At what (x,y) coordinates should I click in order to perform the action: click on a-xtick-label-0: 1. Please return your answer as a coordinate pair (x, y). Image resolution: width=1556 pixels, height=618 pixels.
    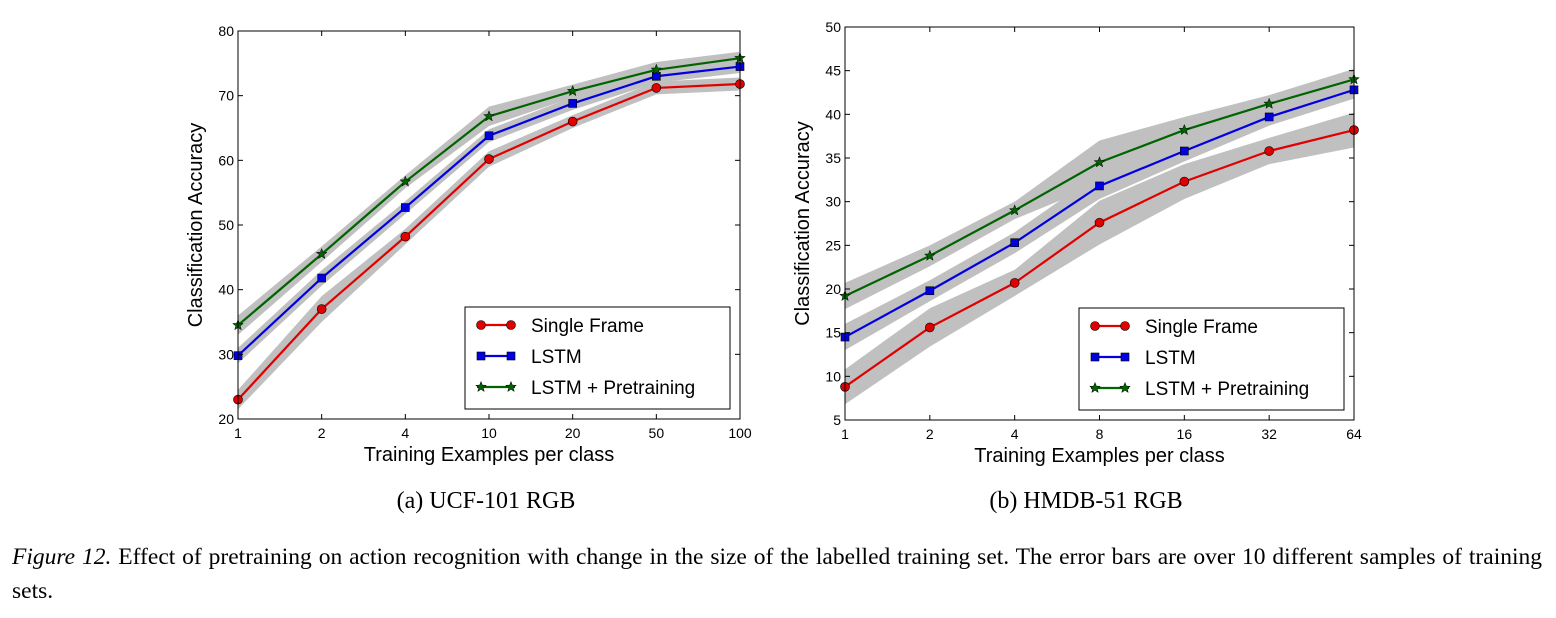
    Looking at the image, I should click on (238, 433).